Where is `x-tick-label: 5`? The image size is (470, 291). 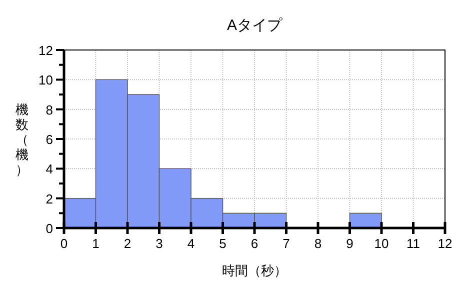
x-tick-label: 5 is located at coordinates (222, 243).